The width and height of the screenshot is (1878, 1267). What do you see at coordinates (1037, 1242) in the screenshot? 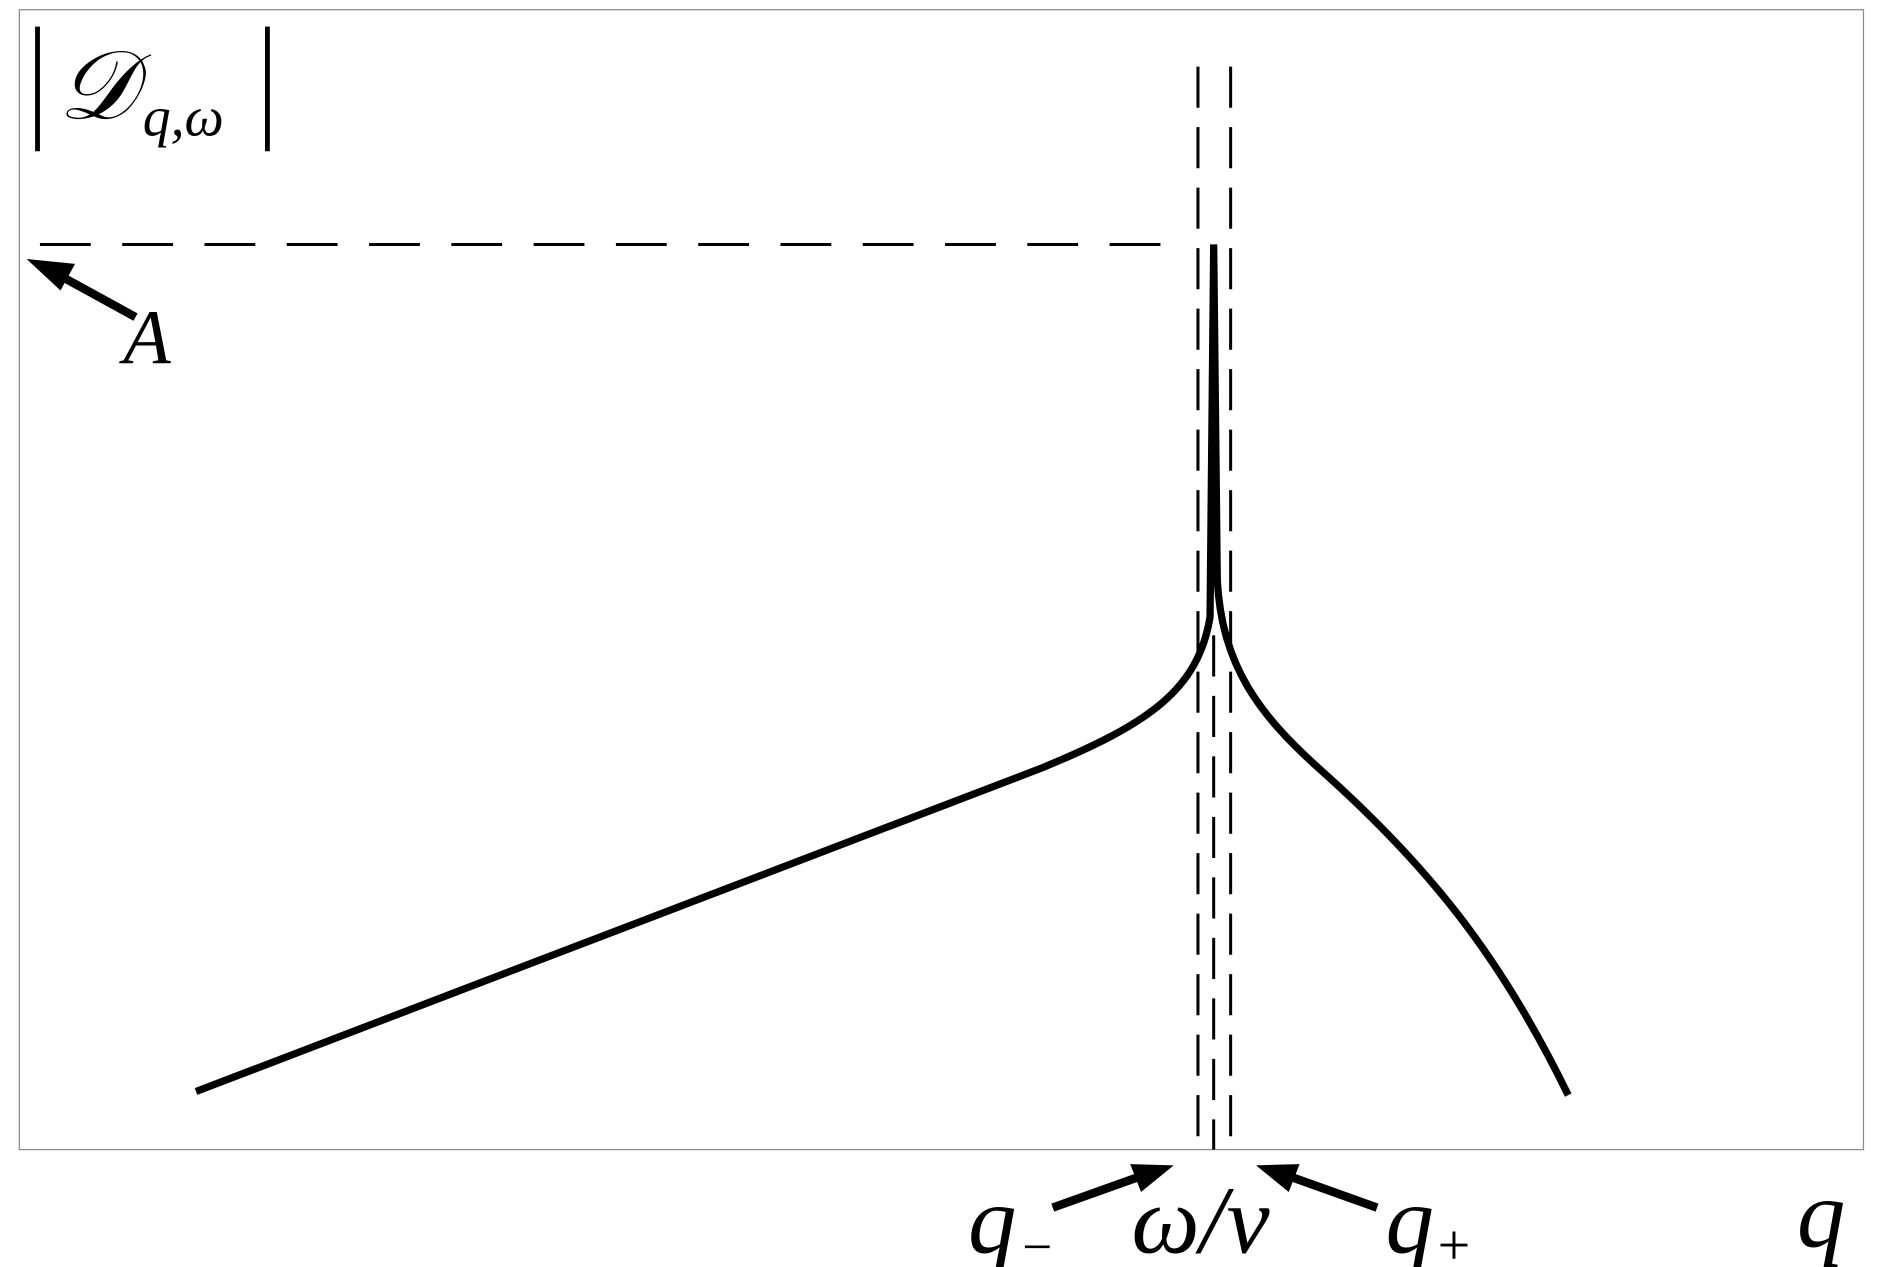
I see `q-minus-subscript: −` at bounding box center [1037, 1242].